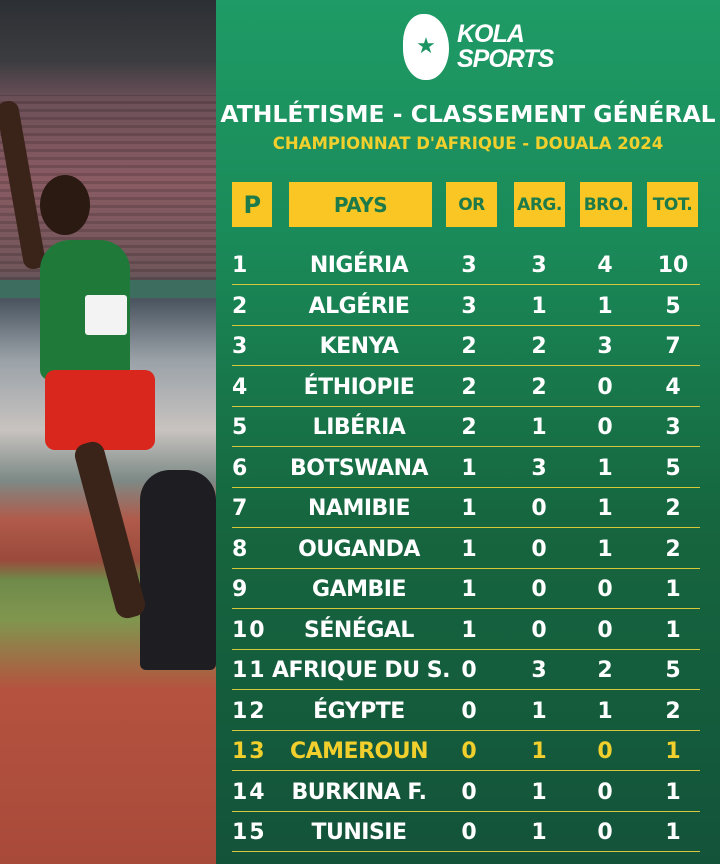 The width and height of the screenshot is (720, 864). I want to click on rank-cell: 8, so click(241, 549).